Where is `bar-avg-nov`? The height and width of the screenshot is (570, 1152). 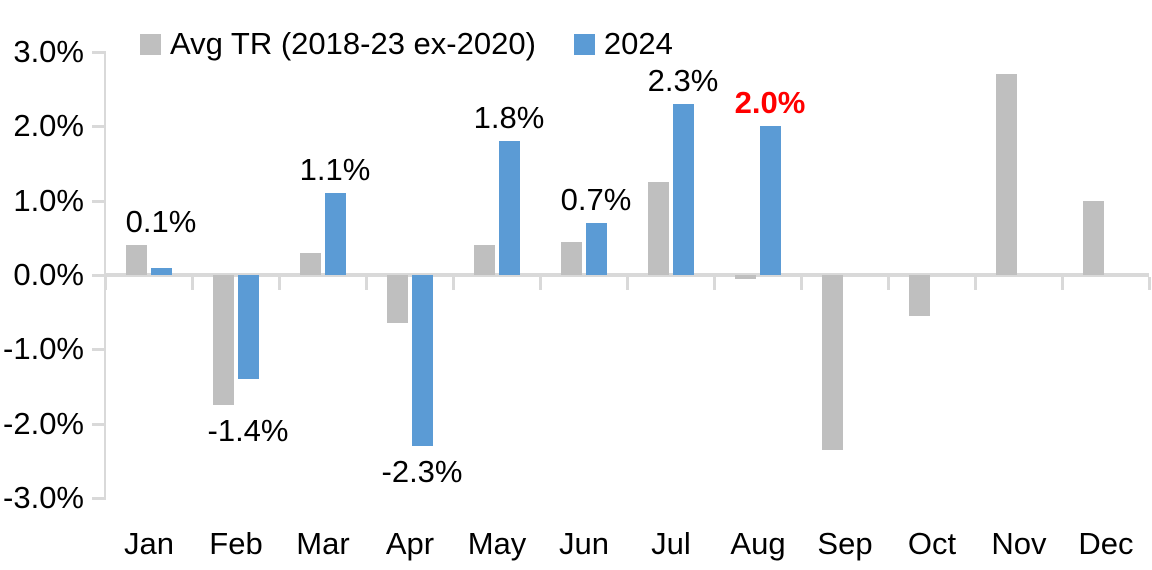 bar-avg-nov is located at coordinates (1006, 174).